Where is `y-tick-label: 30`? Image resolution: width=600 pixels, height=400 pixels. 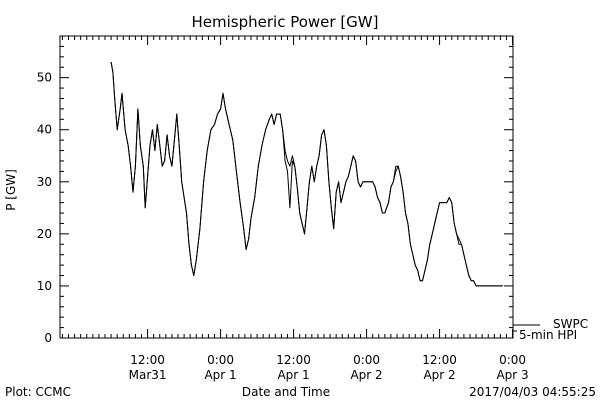
y-tick-label: 30 is located at coordinates (44, 182).